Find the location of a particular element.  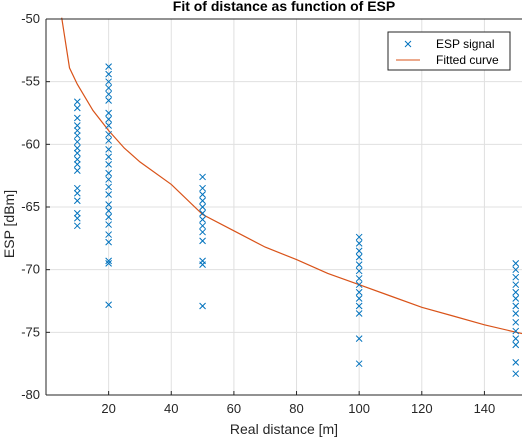

legend-label-esp-signal: ESP signal is located at coordinates (465, 44).